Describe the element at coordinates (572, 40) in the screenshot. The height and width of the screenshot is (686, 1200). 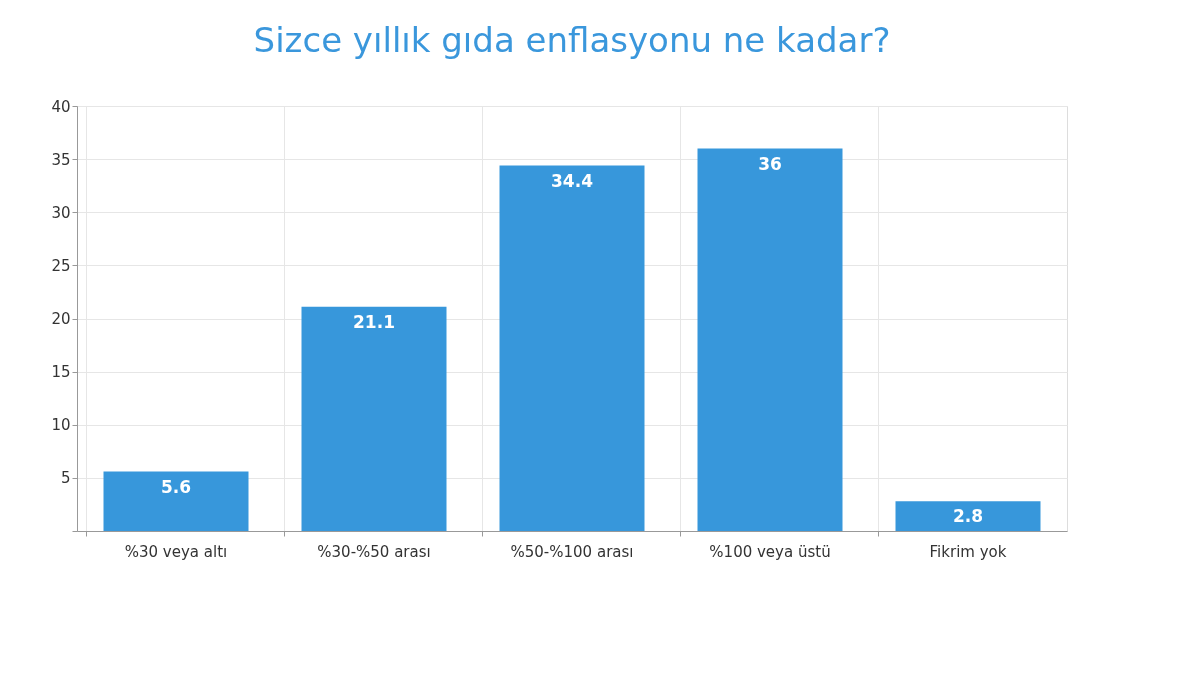
I see `chart-title: Sizce yıllık gıda enflasyonu ne kadar?` at that location.